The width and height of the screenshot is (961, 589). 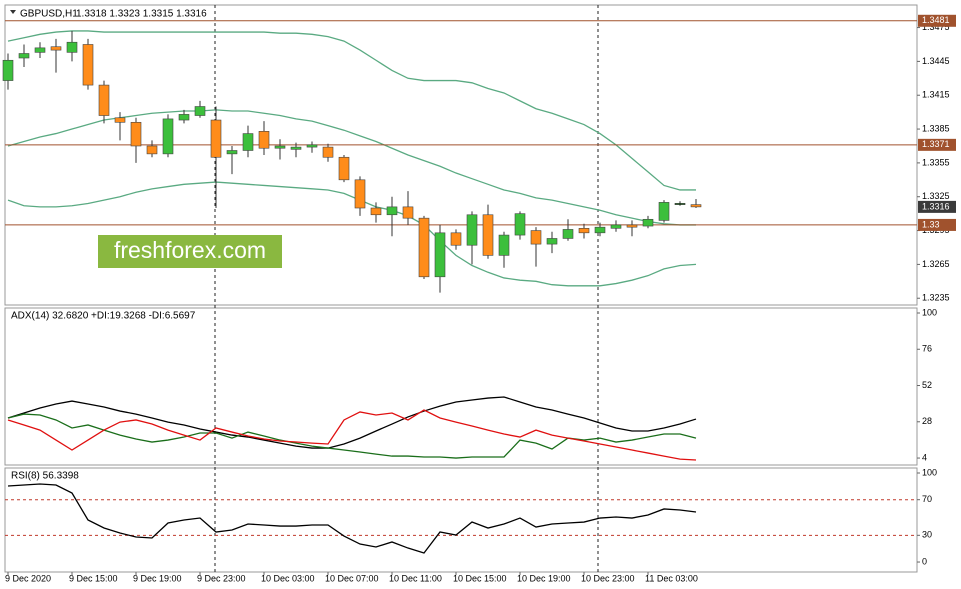 I want to click on rsi-title: RSI(8) 56.3398, so click(x=45, y=476).